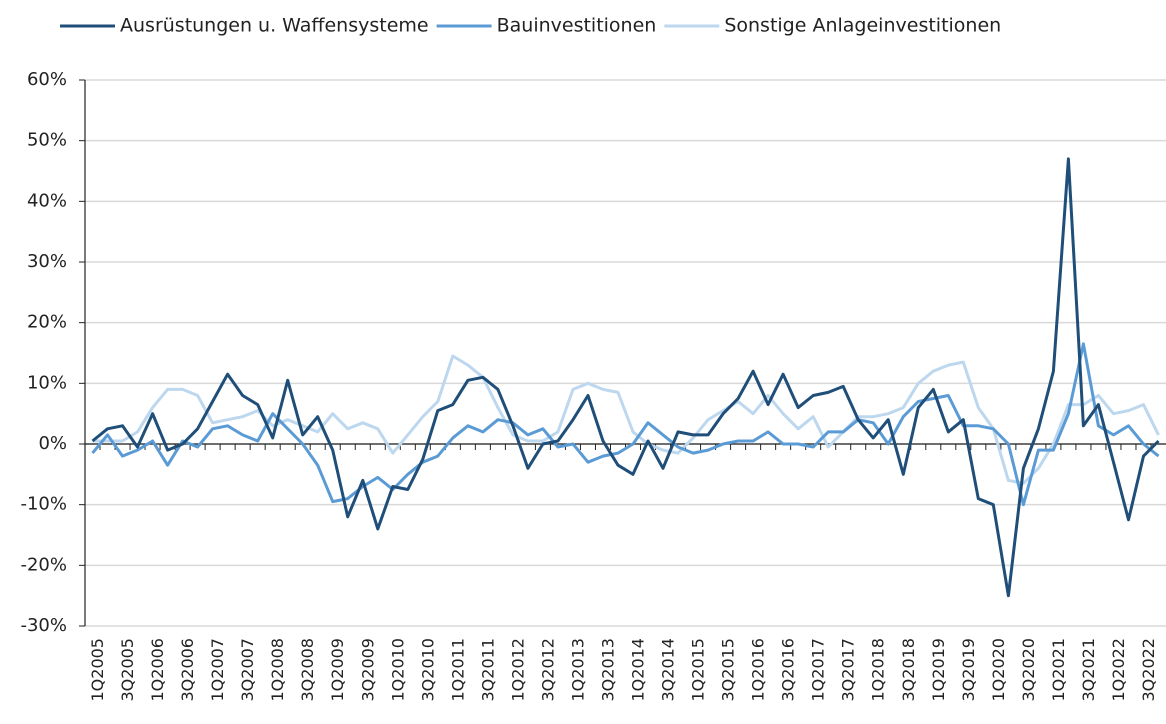 The width and height of the screenshot is (1166, 724). What do you see at coordinates (47, 261) in the screenshot?
I see `y-tick-label: 30%` at bounding box center [47, 261].